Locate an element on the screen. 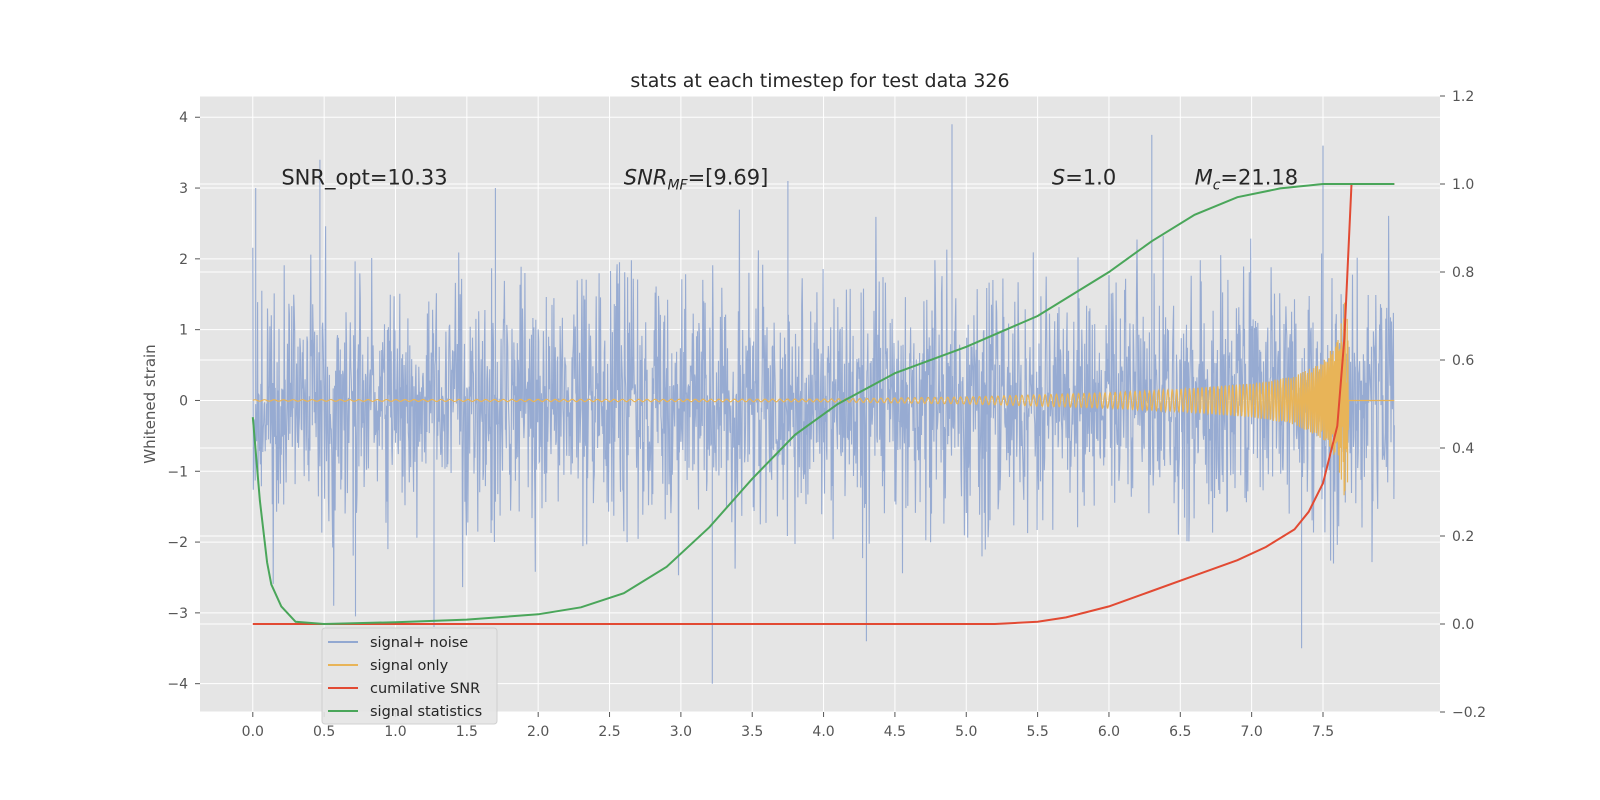 This screenshot has height=800, width=1600. y2-tick-label: 0.6 is located at coordinates (1463, 361).